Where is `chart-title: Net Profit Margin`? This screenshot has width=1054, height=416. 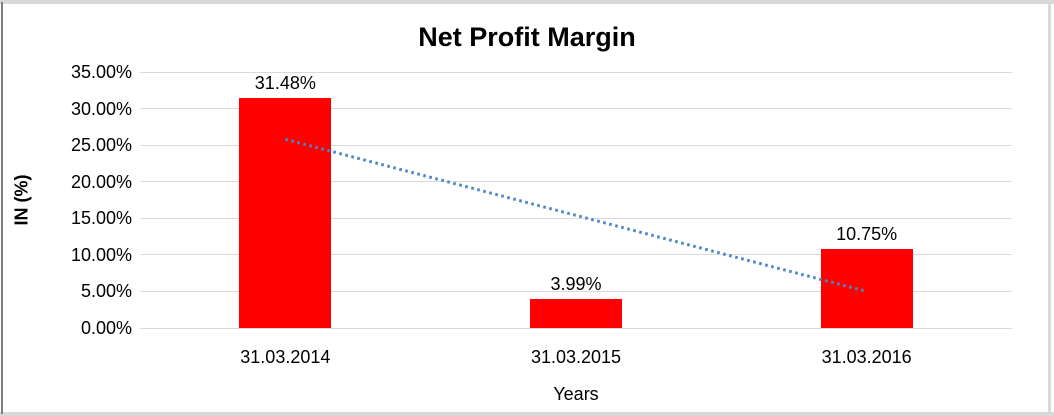 chart-title: Net Profit Margin is located at coordinates (527, 37).